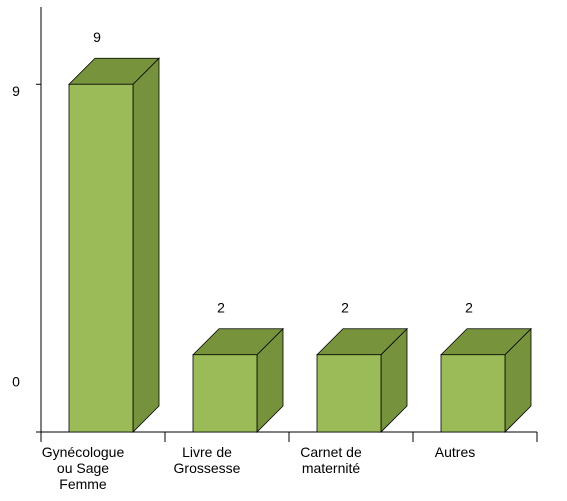 The image size is (567, 501). What do you see at coordinates (97, 37) in the screenshot?
I see `value-label: 9` at bounding box center [97, 37].